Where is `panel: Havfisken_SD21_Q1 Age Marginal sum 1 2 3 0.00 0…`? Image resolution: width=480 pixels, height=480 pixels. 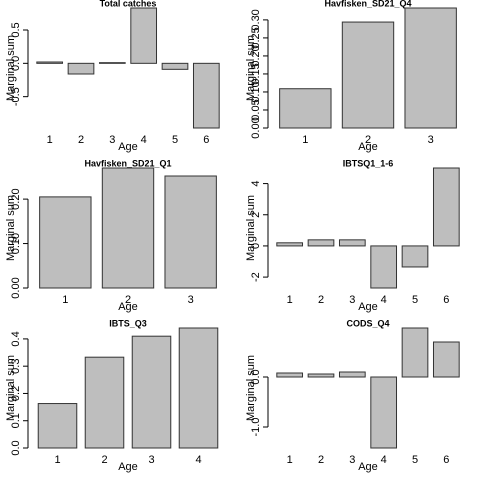 panel: Havfisken_SD21_Q1 Age Marginal sum 1 2 3 0.00 0… is located at coordinates (111, 235).